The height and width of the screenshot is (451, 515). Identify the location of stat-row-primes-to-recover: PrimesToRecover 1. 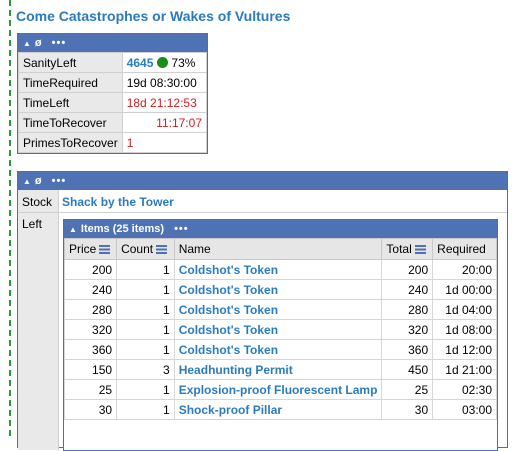
(113, 142).